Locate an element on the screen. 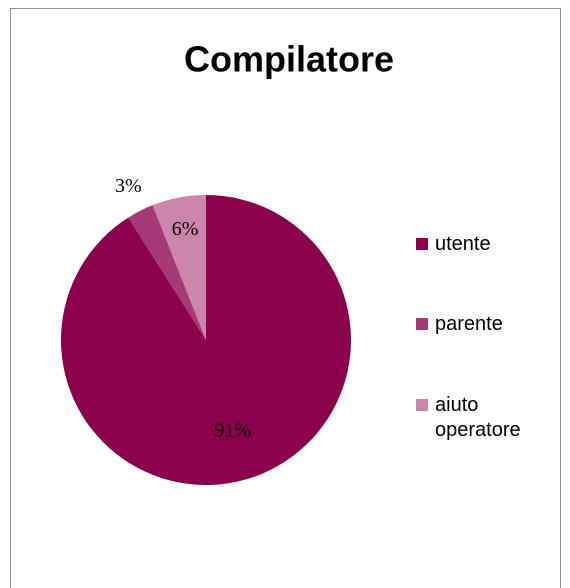 The width and height of the screenshot is (570, 588). data-label: 91% is located at coordinates (232, 430).